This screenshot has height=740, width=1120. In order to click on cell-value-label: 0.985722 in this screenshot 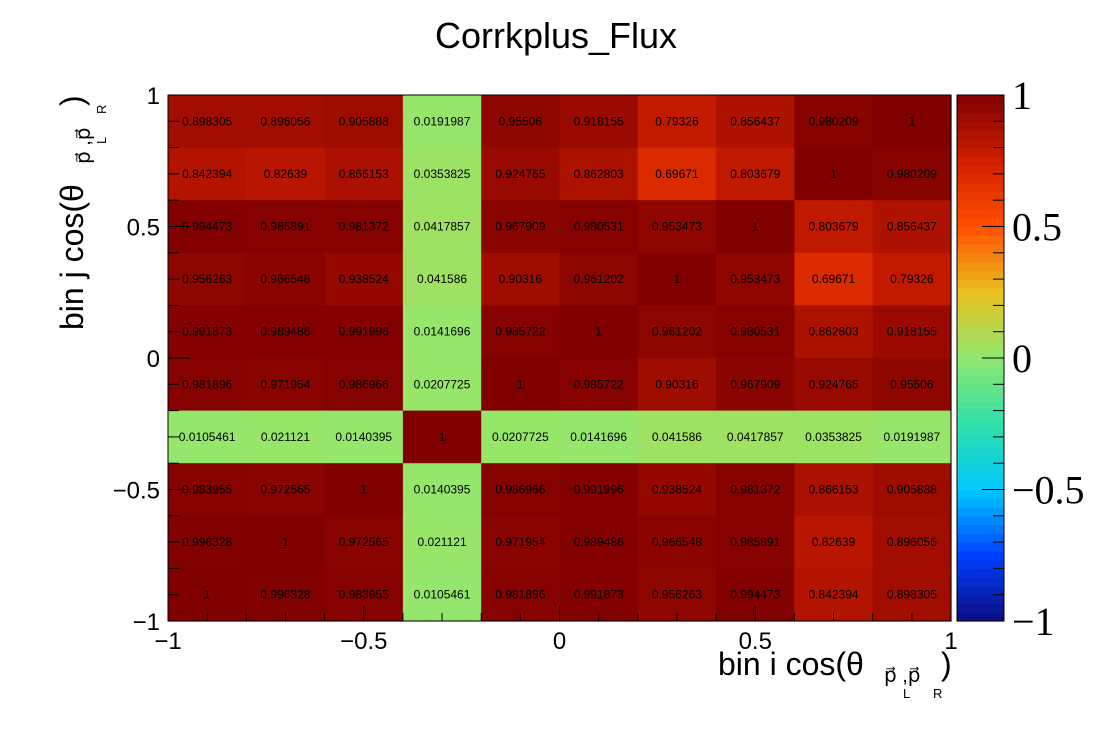, I will do `click(520, 332)`.